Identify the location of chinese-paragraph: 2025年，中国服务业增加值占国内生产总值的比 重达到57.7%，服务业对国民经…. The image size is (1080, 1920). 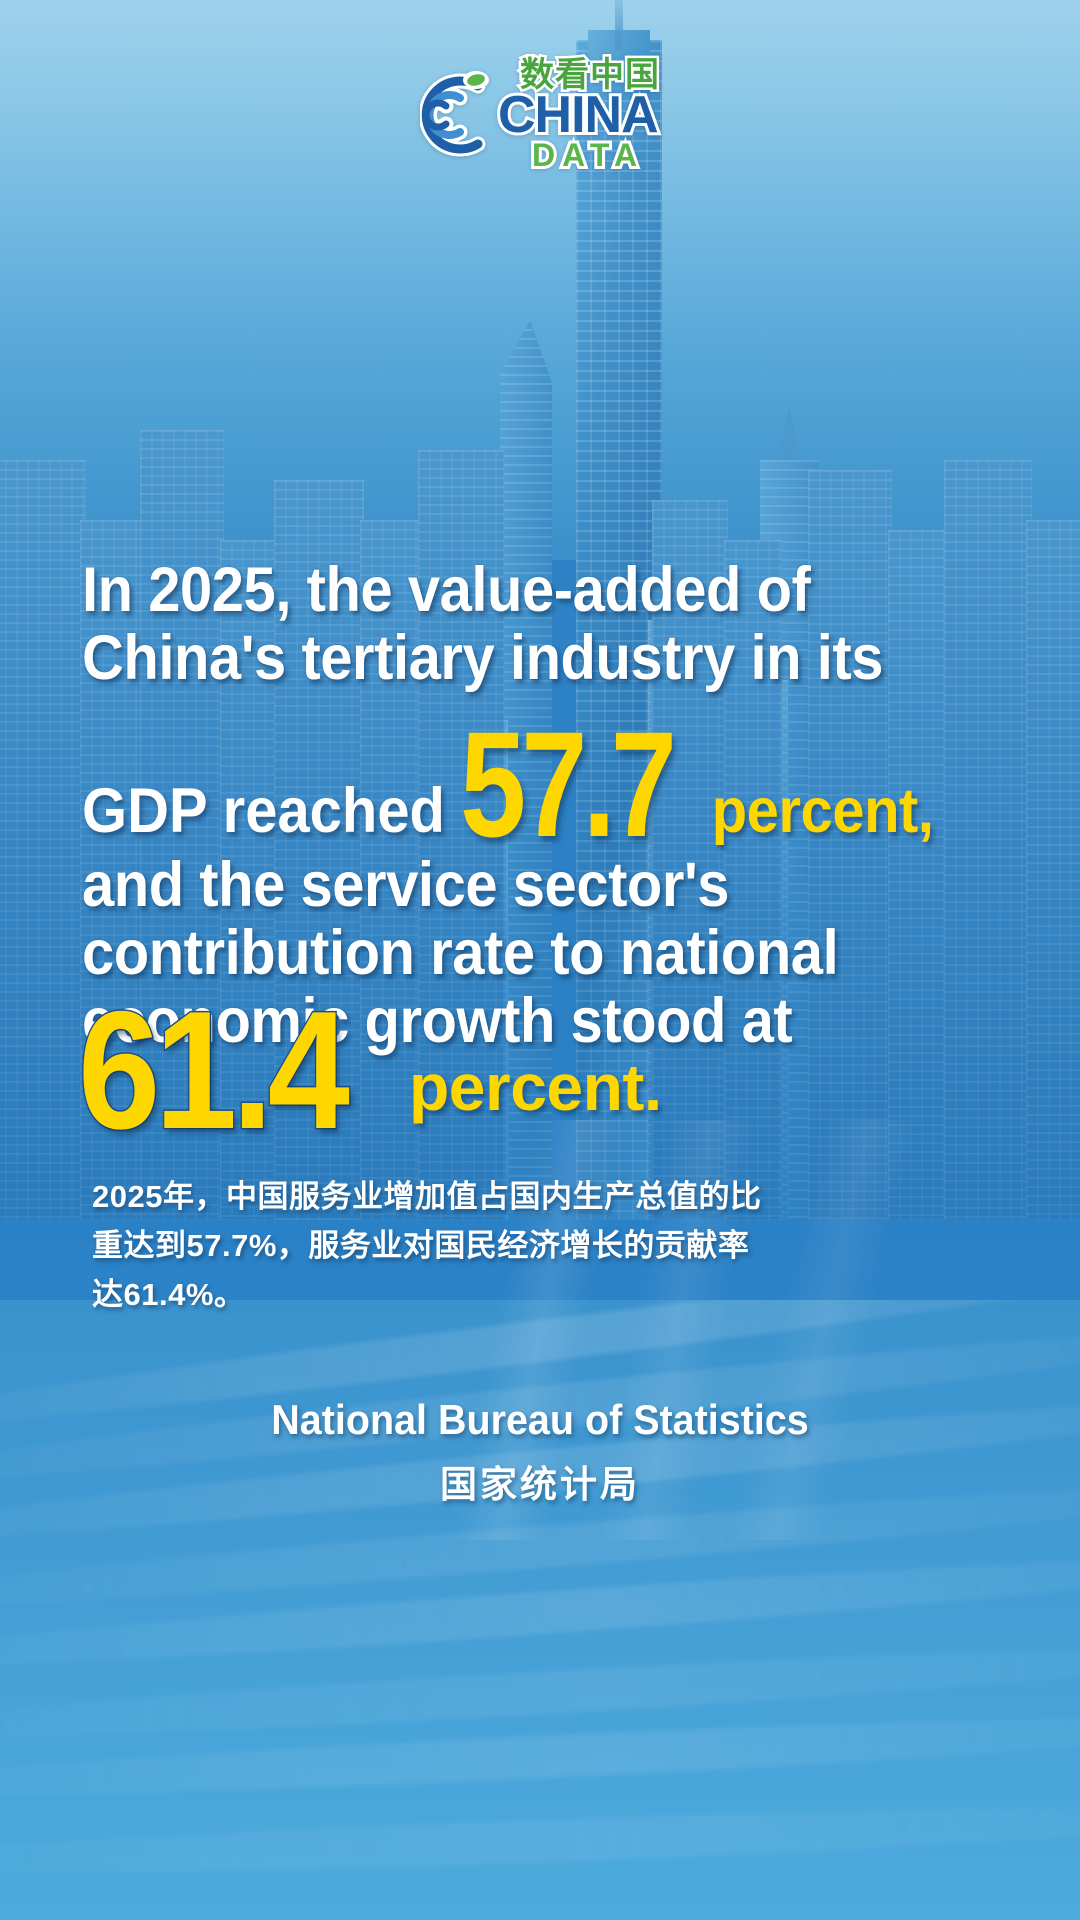
(487, 1245).